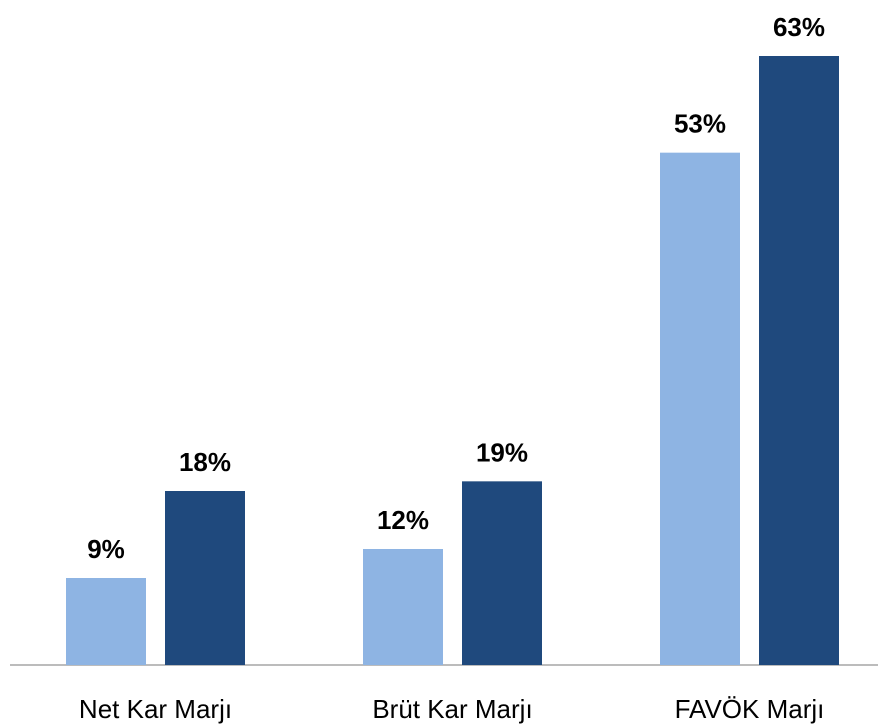  What do you see at coordinates (700, 124) in the screenshot?
I see `value-label: 53%` at bounding box center [700, 124].